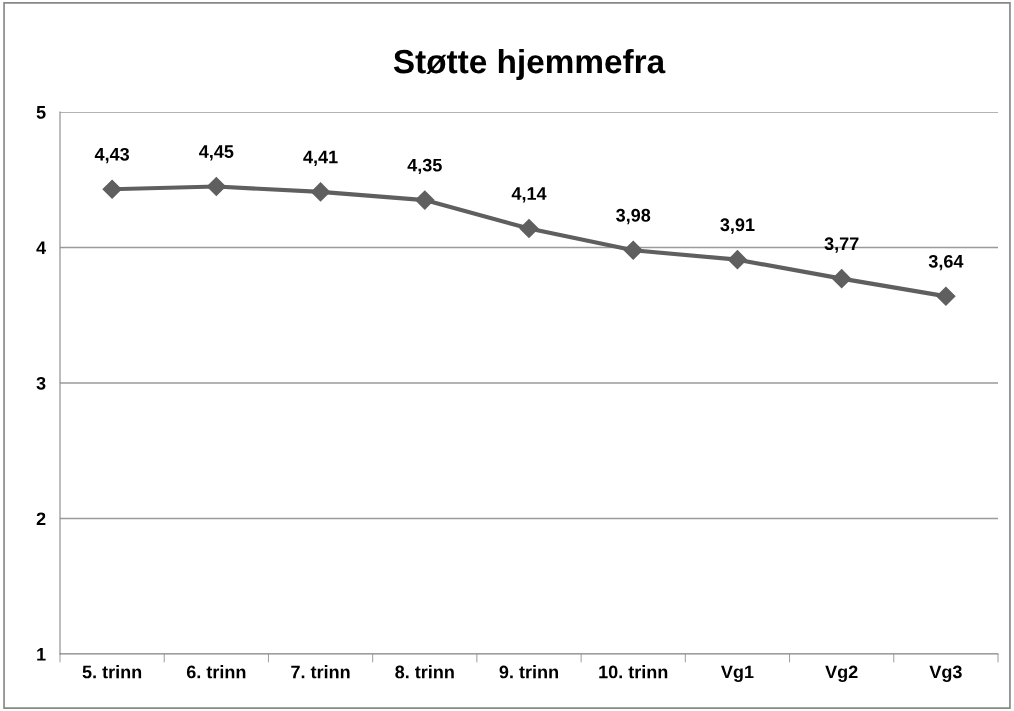 The height and width of the screenshot is (711, 1014). Describe the element at coordinates (112, 155) in the screenshot. I see `data-label: 4,43` at that location.